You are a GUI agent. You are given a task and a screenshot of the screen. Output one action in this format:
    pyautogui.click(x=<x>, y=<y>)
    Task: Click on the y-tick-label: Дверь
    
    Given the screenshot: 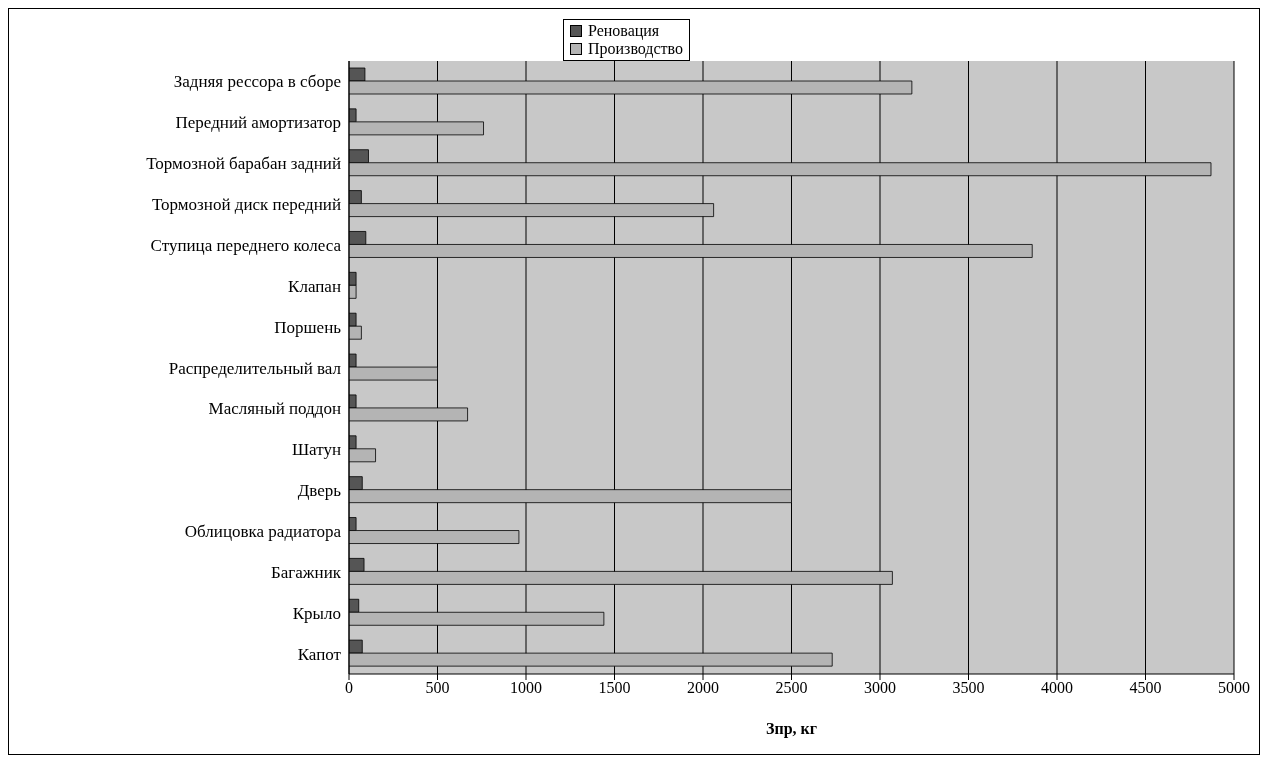 What is the action you would take?
    pyautogui.click(x=319, y=491)
    